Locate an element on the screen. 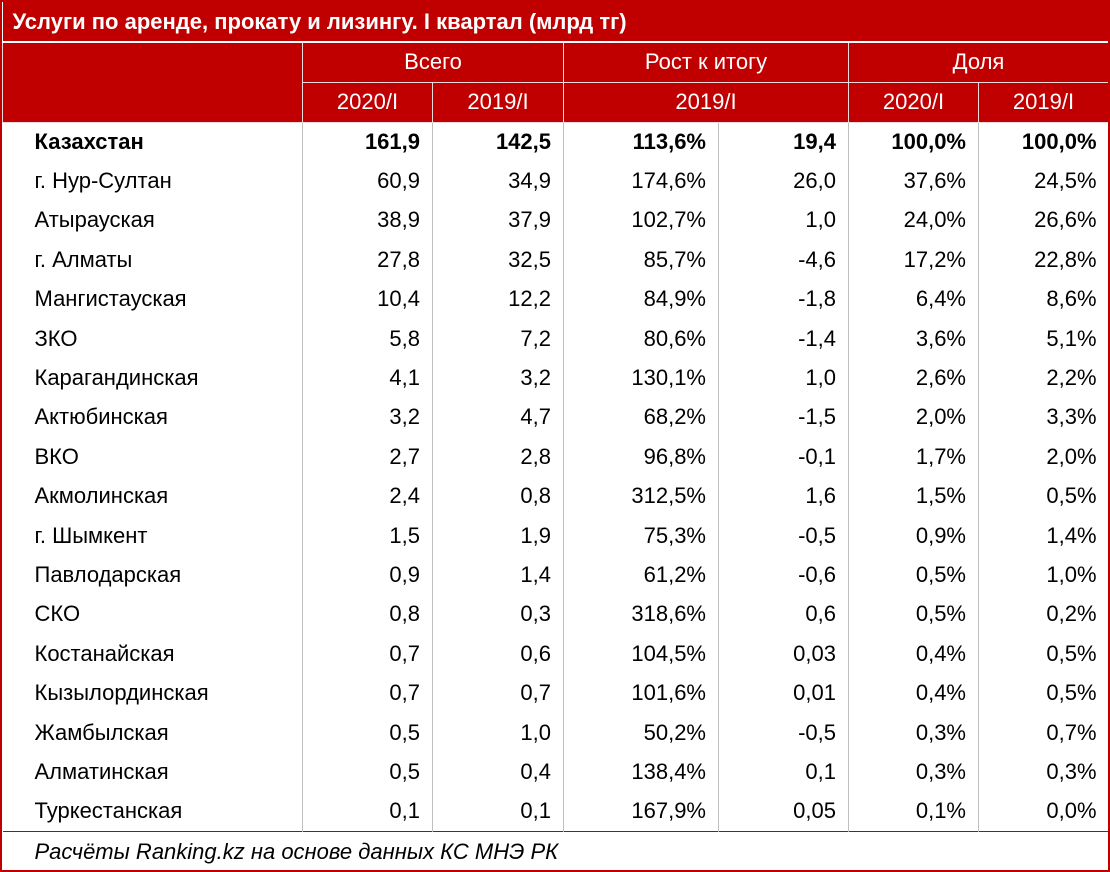 This screenshot has height=872, width=1110. cell-value: -0,1 is located at coordinates (783, 457).